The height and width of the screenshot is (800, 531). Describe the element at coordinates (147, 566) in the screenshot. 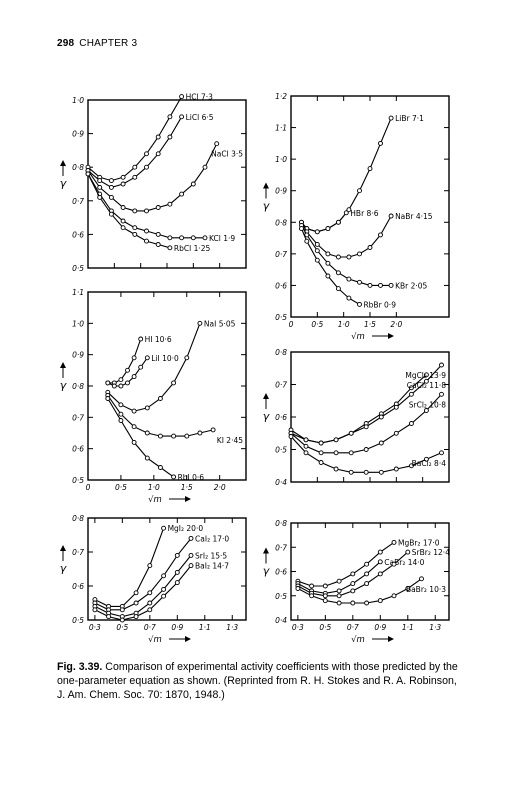

I see `series-mgi-20-0: MgI₂ 20·0` at that location.